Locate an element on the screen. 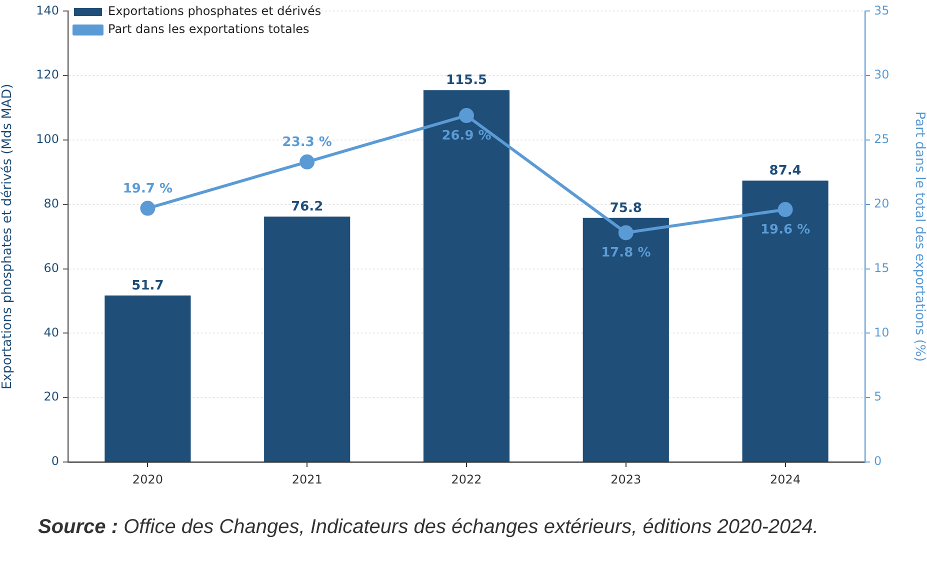  y-tick-label: 80 is located at coordinates (51, 203).